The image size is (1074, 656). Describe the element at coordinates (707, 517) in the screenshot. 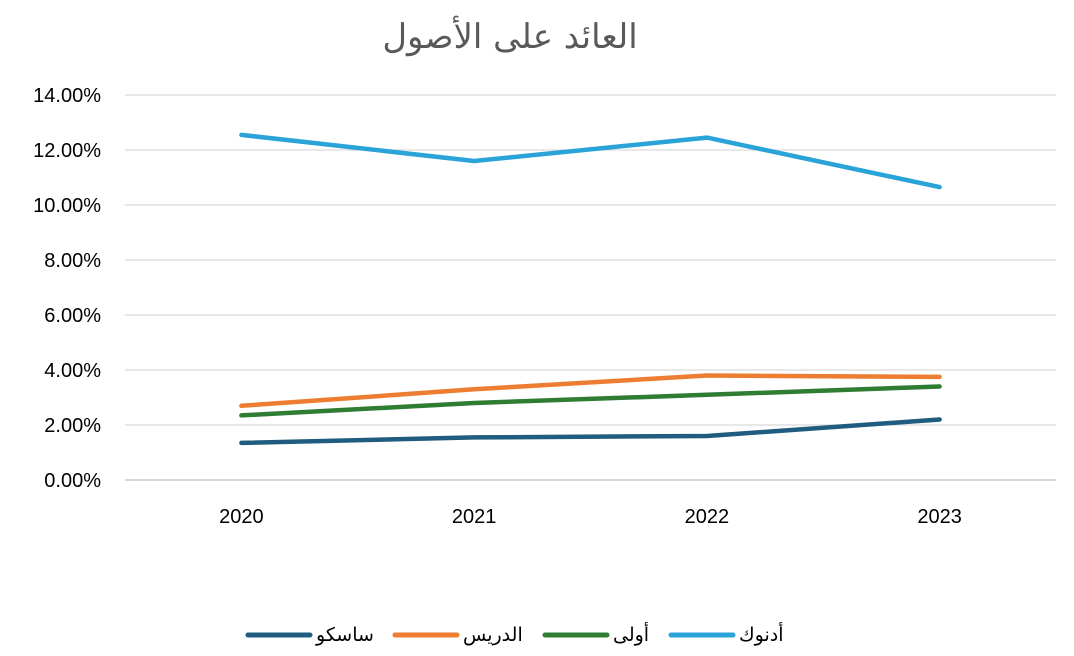

I see `x-tick-label: 2022` at that location.